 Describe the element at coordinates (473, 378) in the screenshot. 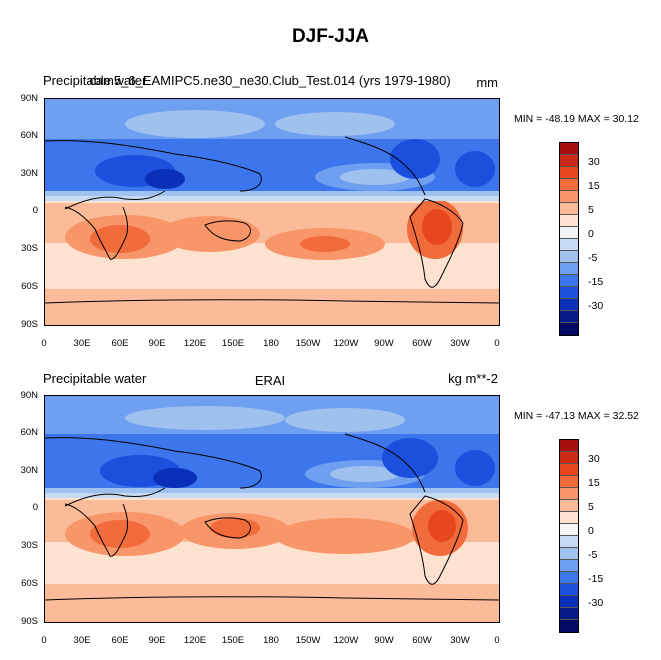

I see `panel-units: kg m**-2` at that location.